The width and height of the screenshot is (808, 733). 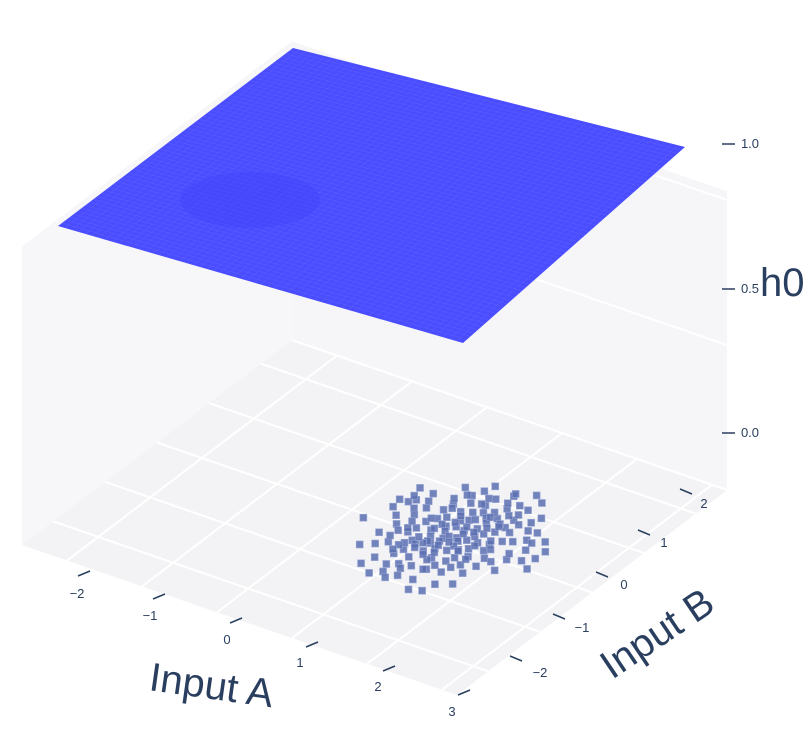 What do you see at coordinates (270, 644) in the screenshot?
I see `x-axis-ticks: −2 −1 0 1 2 3` at bounding box center [270, 644].